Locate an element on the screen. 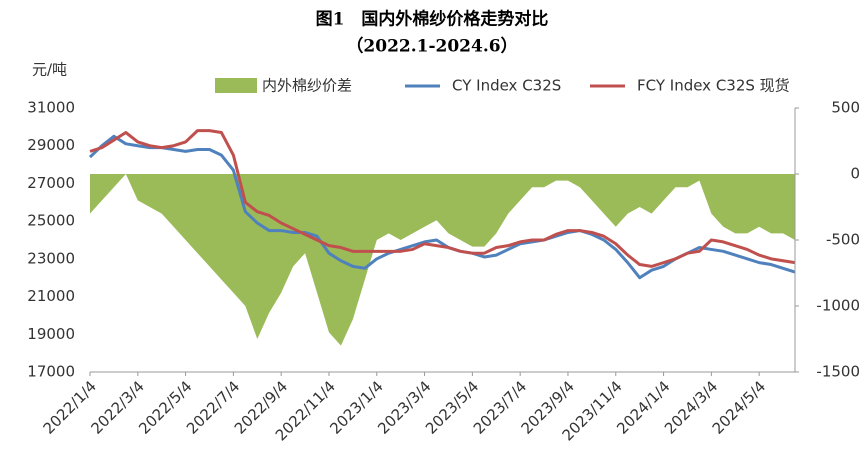  y2-tick-label: -1000 is located at coordinates (838, 306).